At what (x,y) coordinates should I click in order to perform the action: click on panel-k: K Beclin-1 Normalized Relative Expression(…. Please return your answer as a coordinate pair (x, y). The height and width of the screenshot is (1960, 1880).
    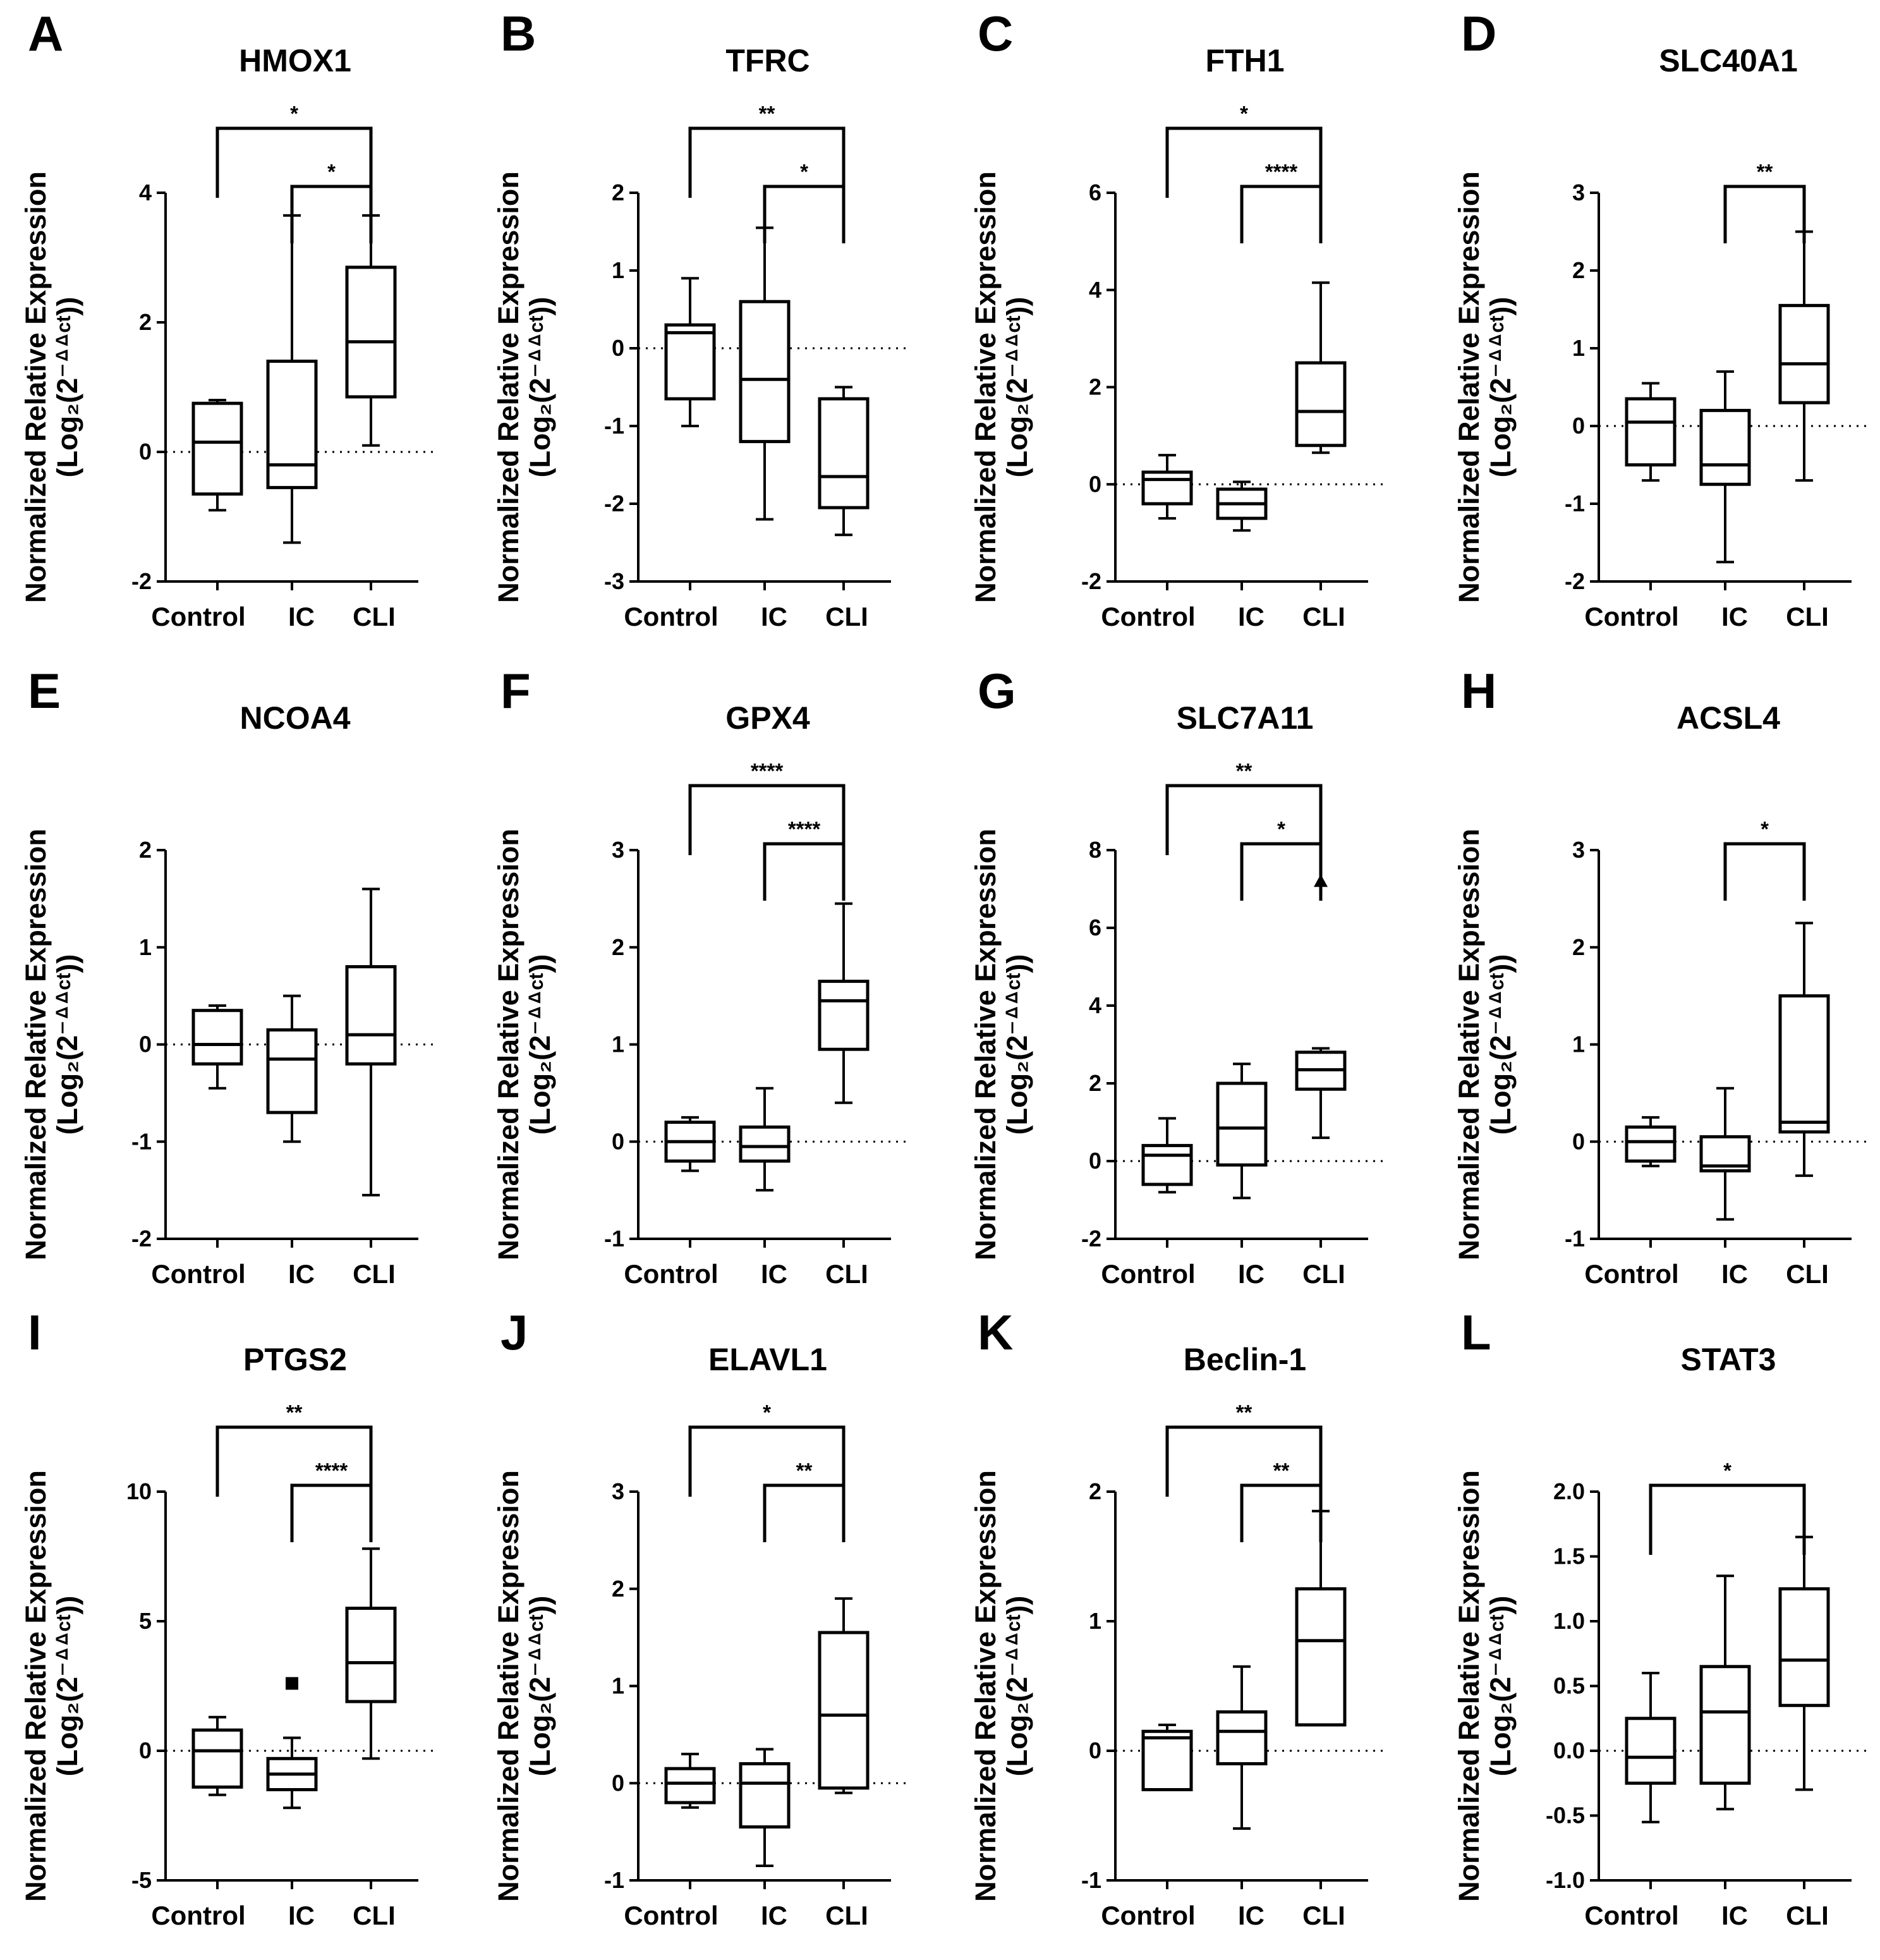
    Looking at the image, I should click on (1178, 1617).